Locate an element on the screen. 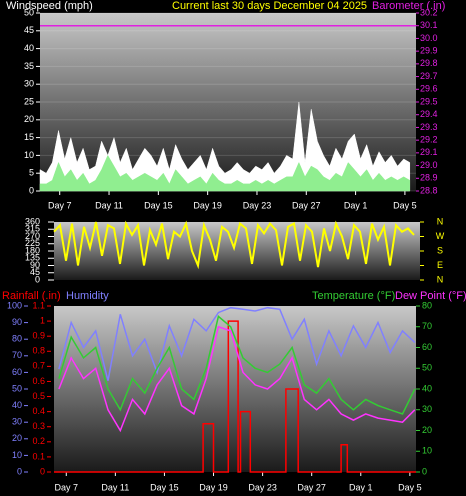 The height and width of the screenshot is (496, 466). y-tick-label: 315 is located at coordinates (32, 229).